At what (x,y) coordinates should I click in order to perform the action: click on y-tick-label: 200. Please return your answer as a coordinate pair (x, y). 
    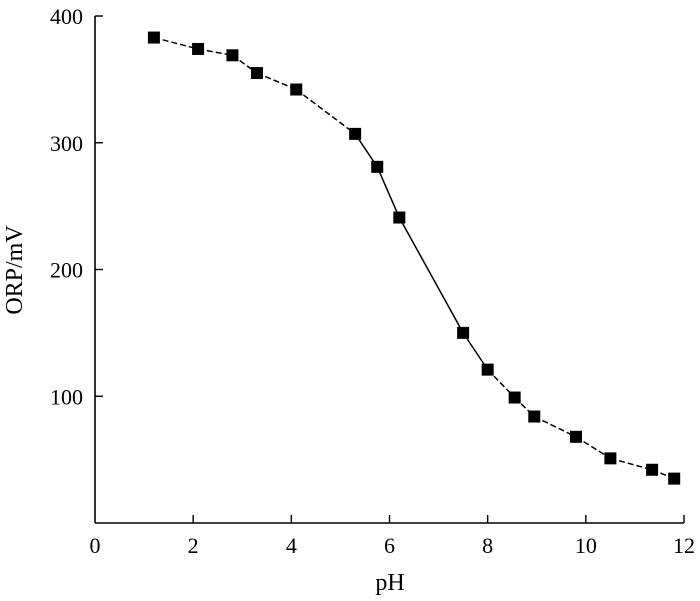
    Looking at the image, I should click on (66, 270).